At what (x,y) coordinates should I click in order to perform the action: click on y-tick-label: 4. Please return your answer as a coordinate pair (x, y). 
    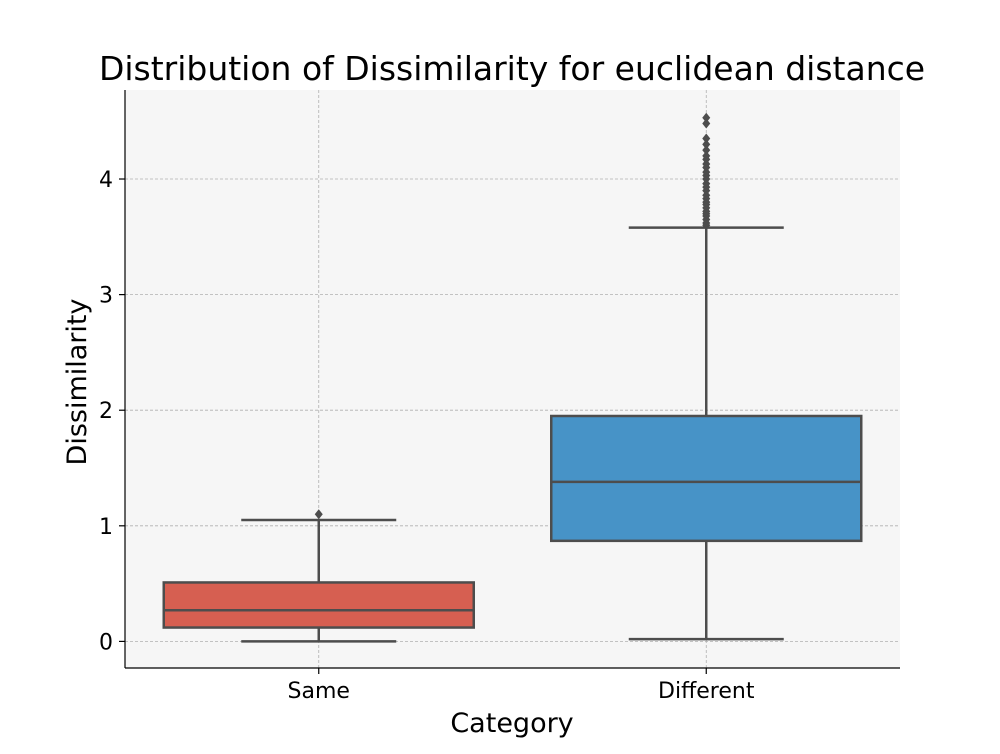
    Looking at the image, I should click on (106, 180).